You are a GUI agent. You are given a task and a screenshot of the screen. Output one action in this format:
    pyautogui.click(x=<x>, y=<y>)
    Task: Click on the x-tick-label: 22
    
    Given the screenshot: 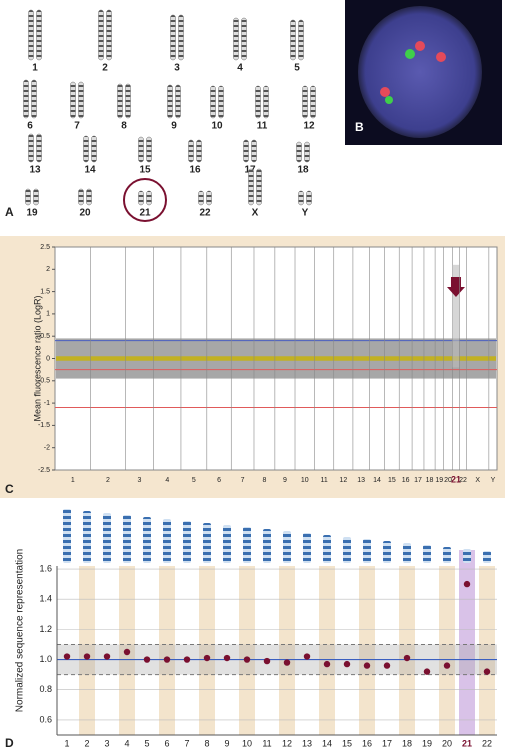 What is the action you would take?
    pyautogui.click(x=463, y=480)
    